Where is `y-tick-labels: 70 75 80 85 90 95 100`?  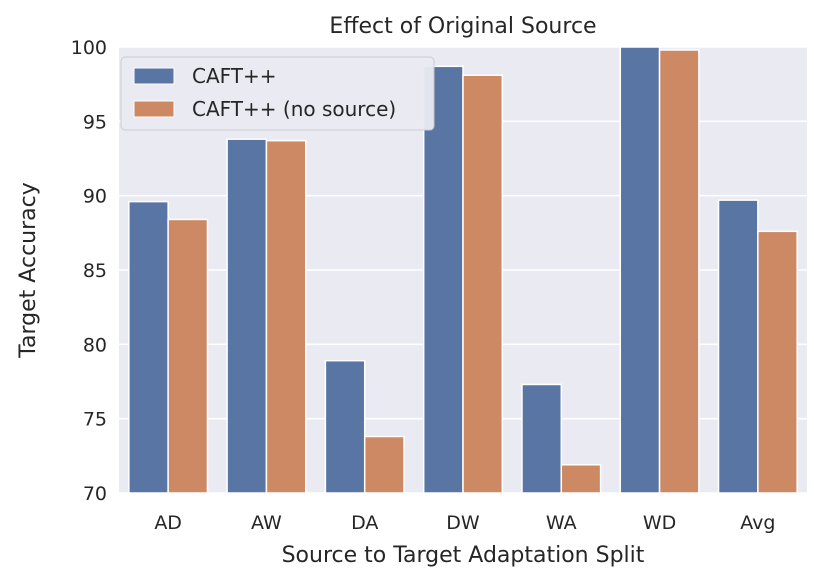 y-tick-labels: 70 75 80 85 90 95 100 is located at coordinates (89, 271).